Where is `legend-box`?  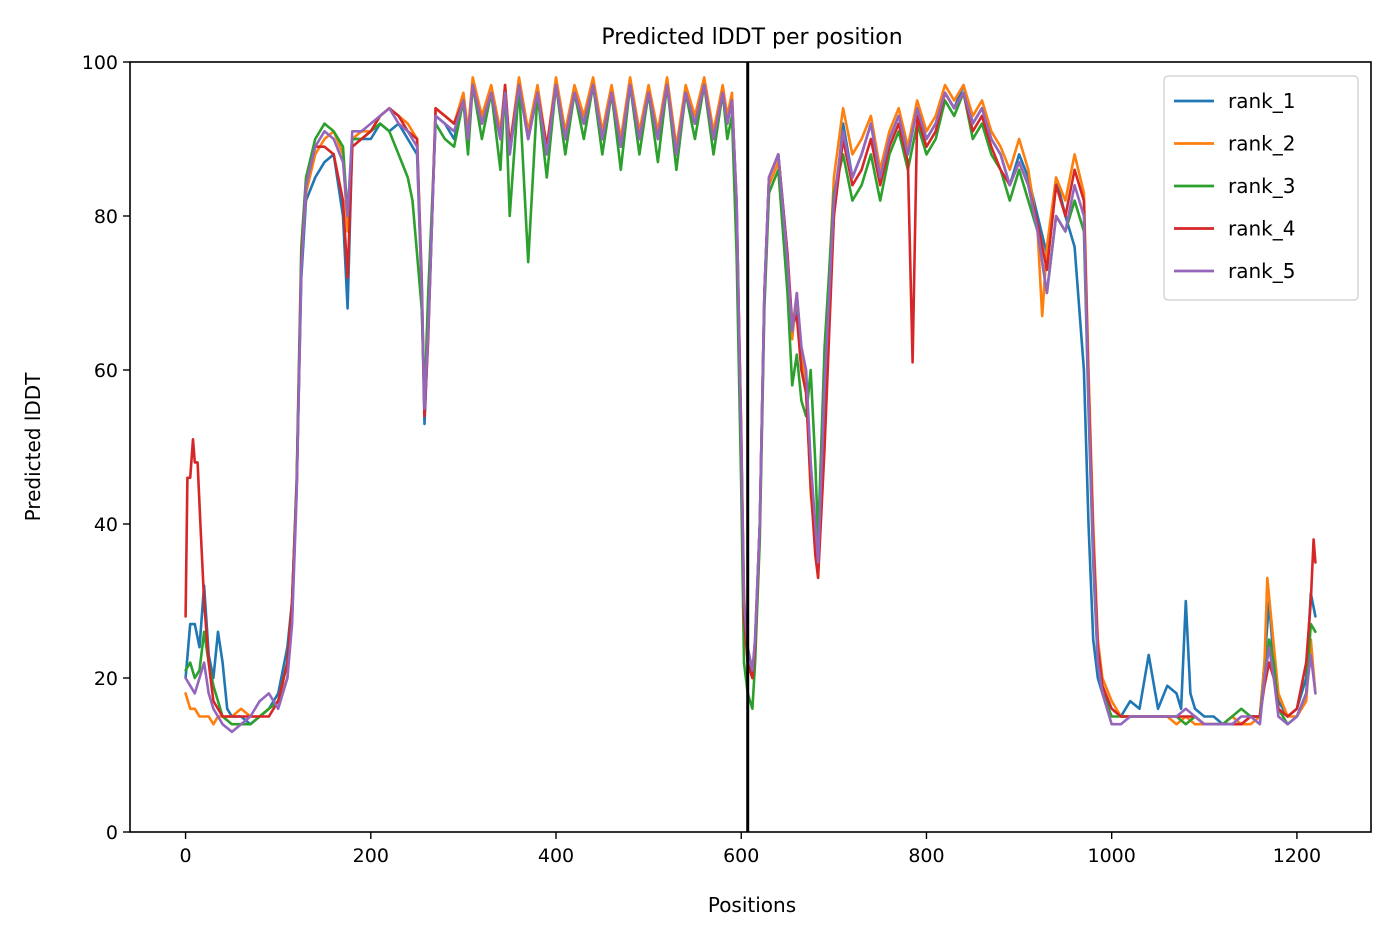
legend-box is located at coordinates (1261, 188).